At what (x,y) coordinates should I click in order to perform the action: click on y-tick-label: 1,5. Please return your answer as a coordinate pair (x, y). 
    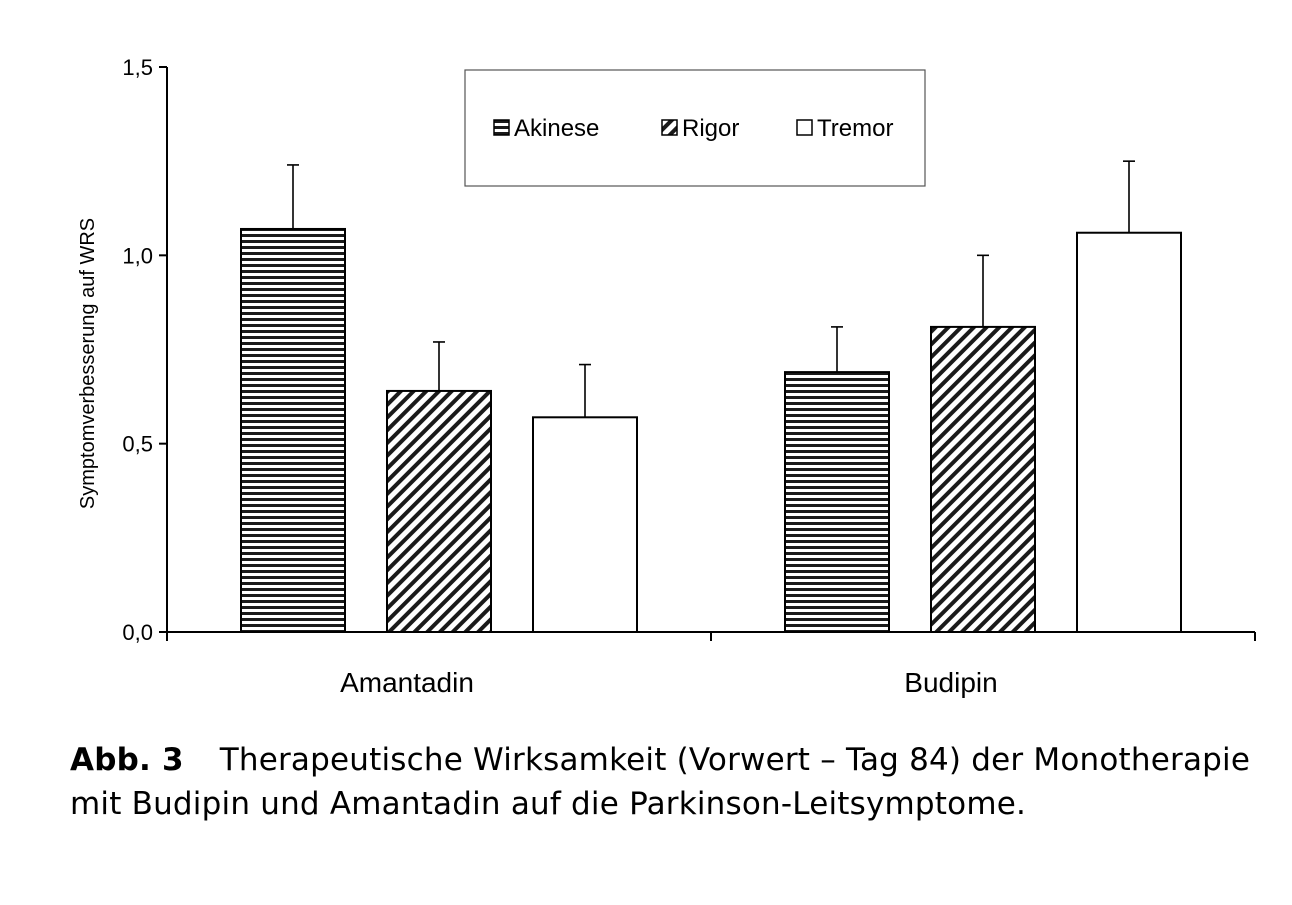
    Looking at the image, I should click on (137, 67).